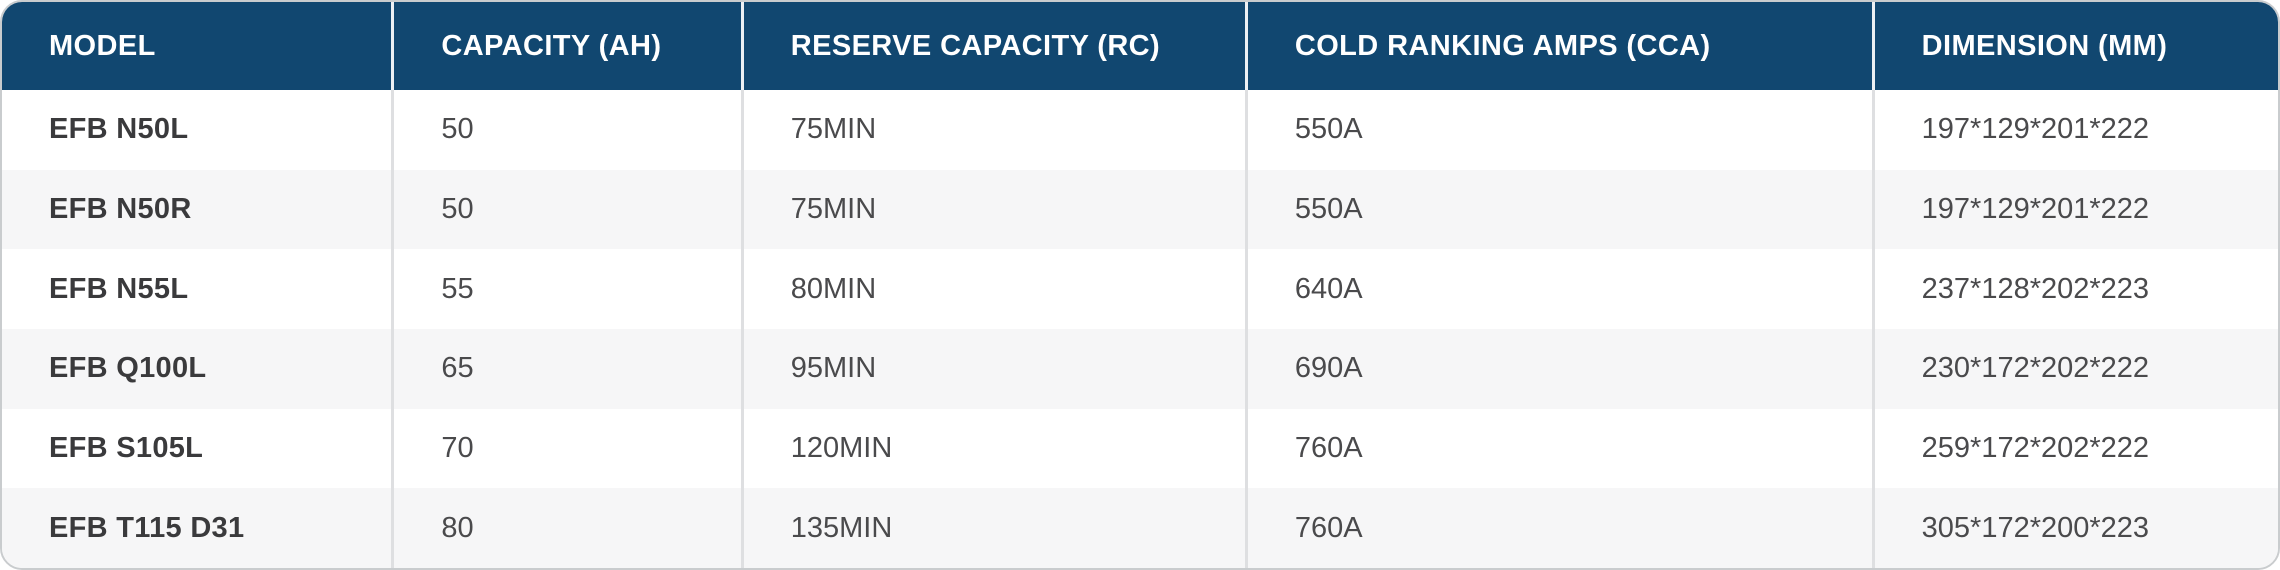 This screenshot has height=570, width=2280. What do you see at coordinates (569, 46) in the screenshot?
I see `column-header-capacity: CAPACITY (AH)` at bounding box center [569, 46].